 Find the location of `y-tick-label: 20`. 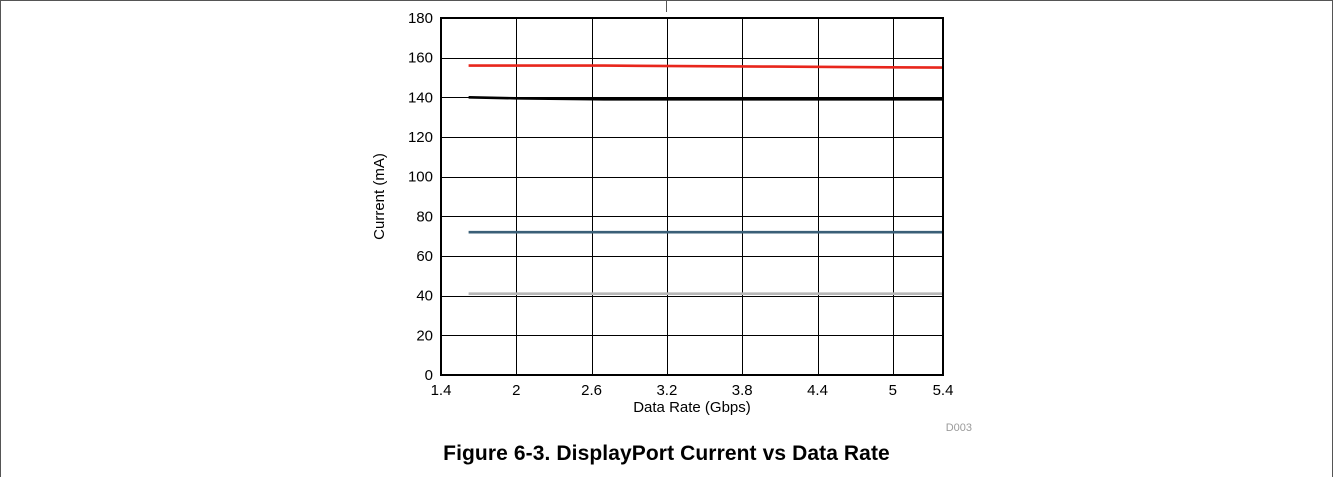

y-tick-label: 20 is located at coordinates (424, 335).